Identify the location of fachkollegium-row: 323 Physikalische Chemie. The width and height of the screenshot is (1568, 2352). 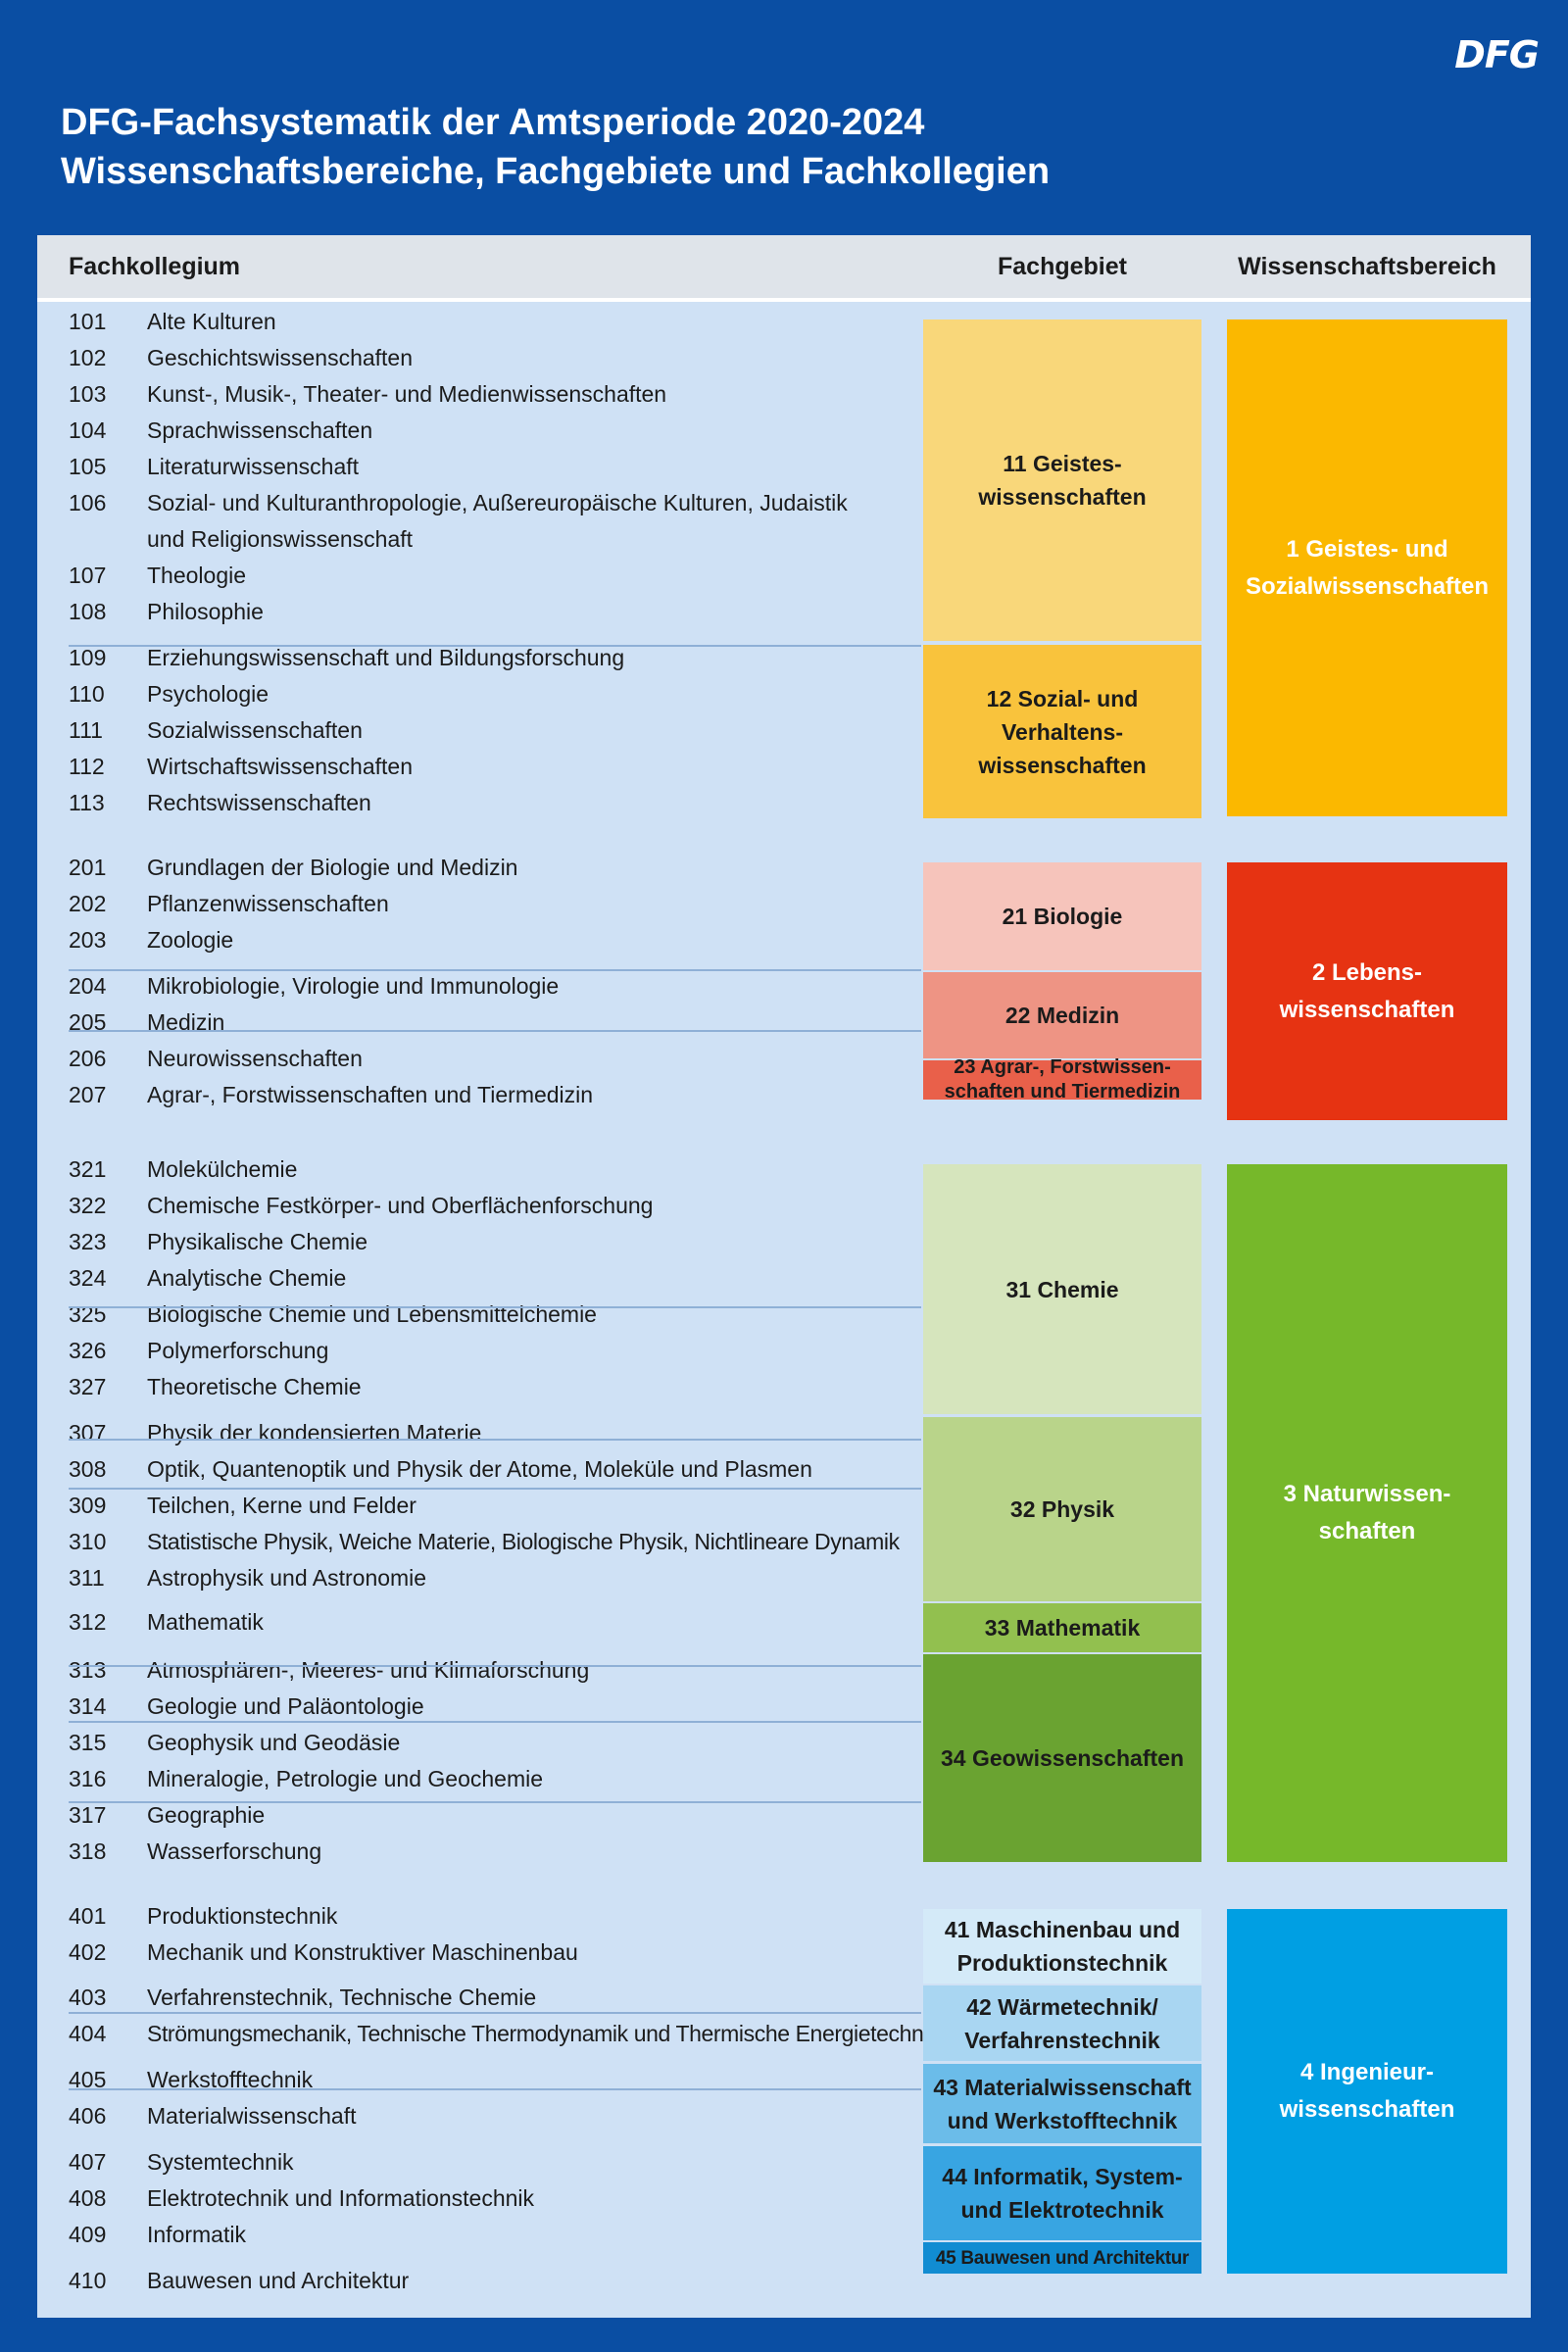
(500, 1241).